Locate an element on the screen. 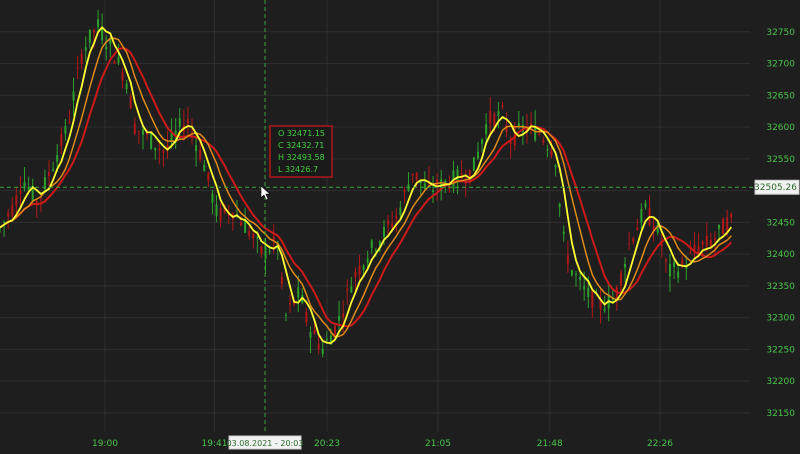 The width and height of the screenshot is (800, 454). y-tick-label: 32750 is located at coordinates (780, 33).